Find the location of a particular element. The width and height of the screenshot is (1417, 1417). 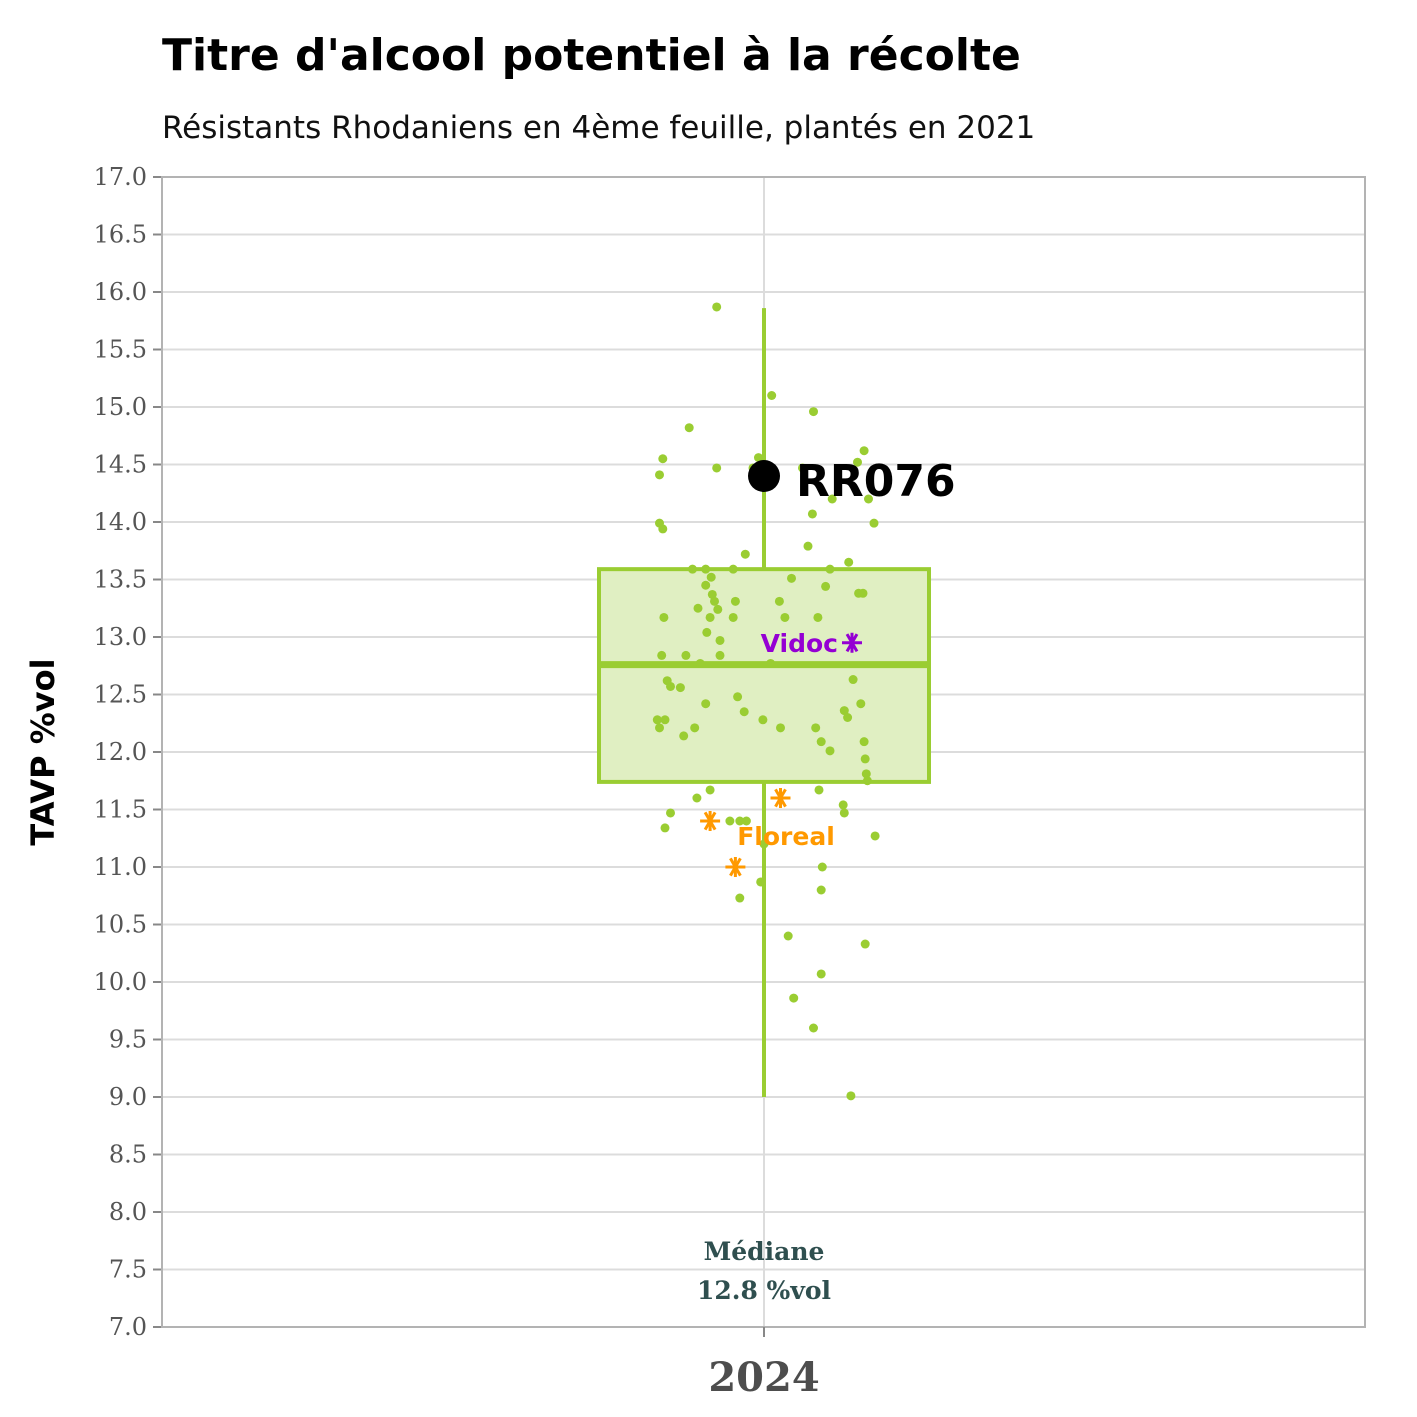

y-tick-label: 7.5 is located at coordinates (128, 1270).